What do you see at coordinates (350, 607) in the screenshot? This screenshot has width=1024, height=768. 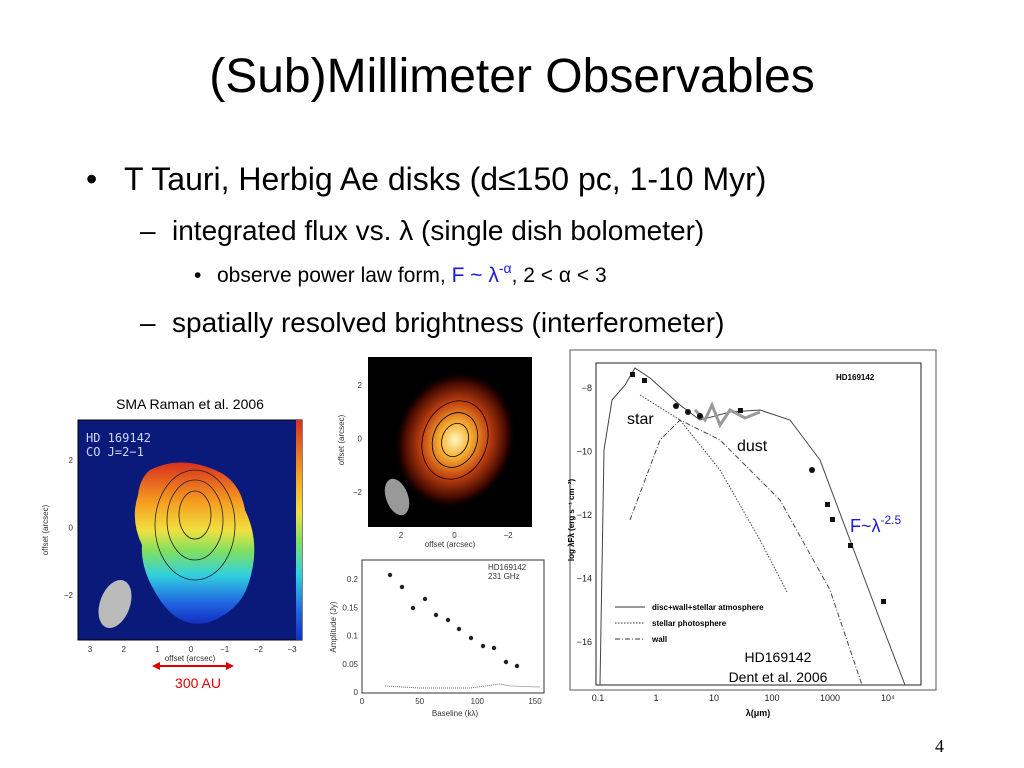 I see `y-tick-label: 0.15` at bounding box center [350, 607].